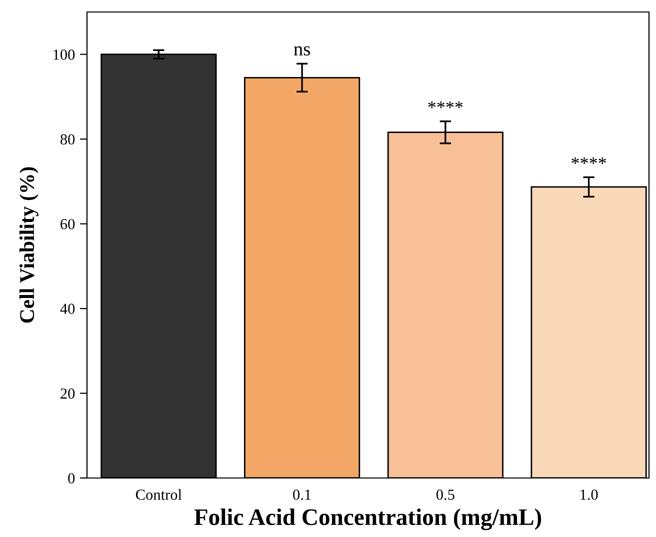  I want to click on x-tick-label: 0.1, so click(302, 495).